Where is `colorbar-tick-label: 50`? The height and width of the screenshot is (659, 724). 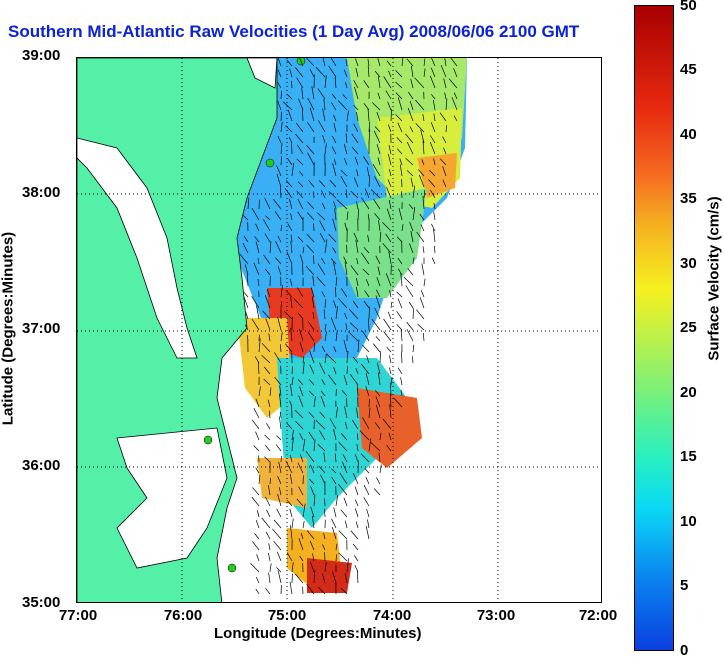
colorbar-tick-label: 50 is located at coordinates (688, 7).